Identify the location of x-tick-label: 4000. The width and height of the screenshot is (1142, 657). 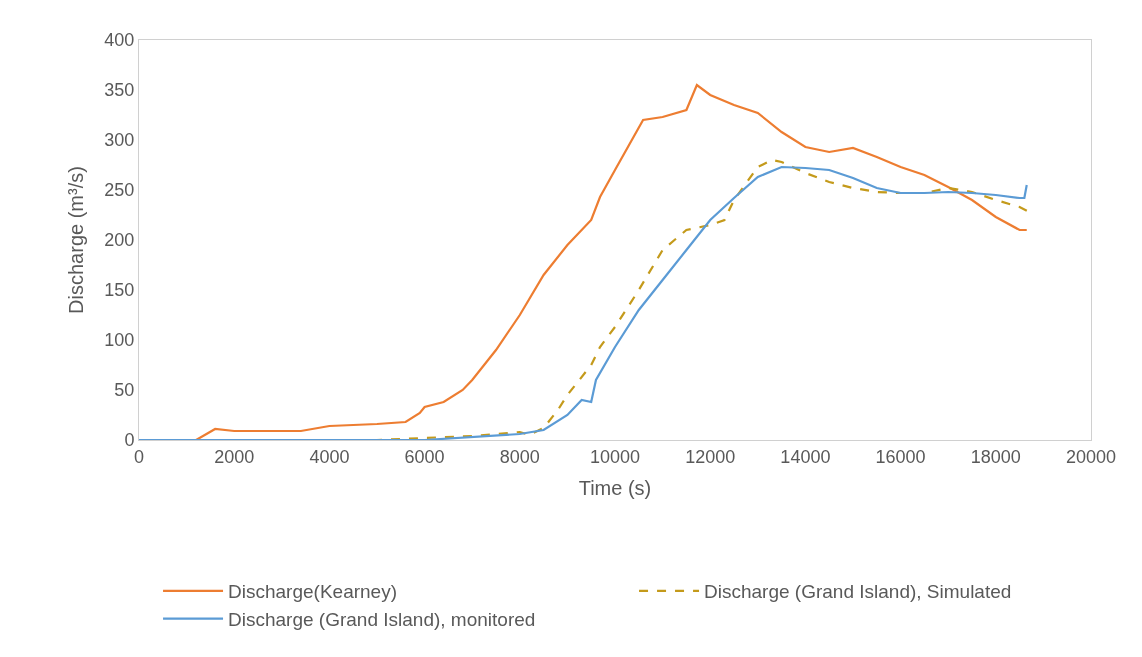
(329, 456).